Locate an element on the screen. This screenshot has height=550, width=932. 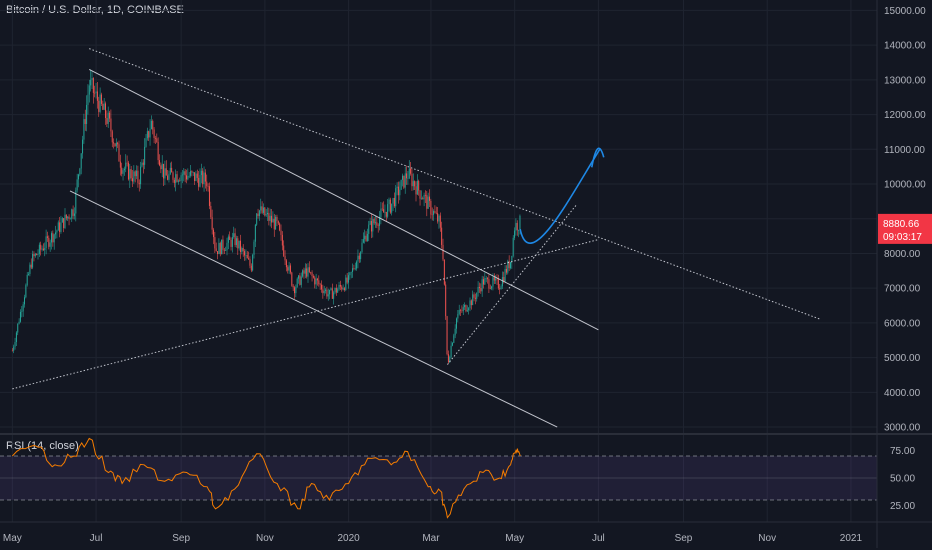
rsi-axis: 75.00 50.00 25.00 is located at coordinates (902, 479).